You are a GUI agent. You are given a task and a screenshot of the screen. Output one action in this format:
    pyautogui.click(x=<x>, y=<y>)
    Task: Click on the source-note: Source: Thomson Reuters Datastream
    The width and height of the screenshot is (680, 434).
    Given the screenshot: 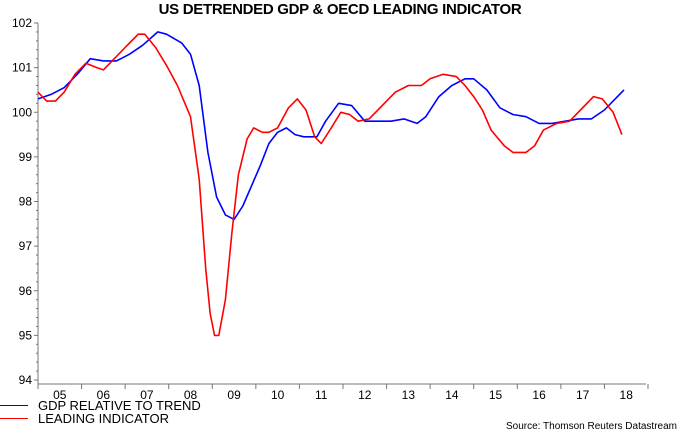 What is the action you would take?
    pyautogui.click(x=591, y=426)
    